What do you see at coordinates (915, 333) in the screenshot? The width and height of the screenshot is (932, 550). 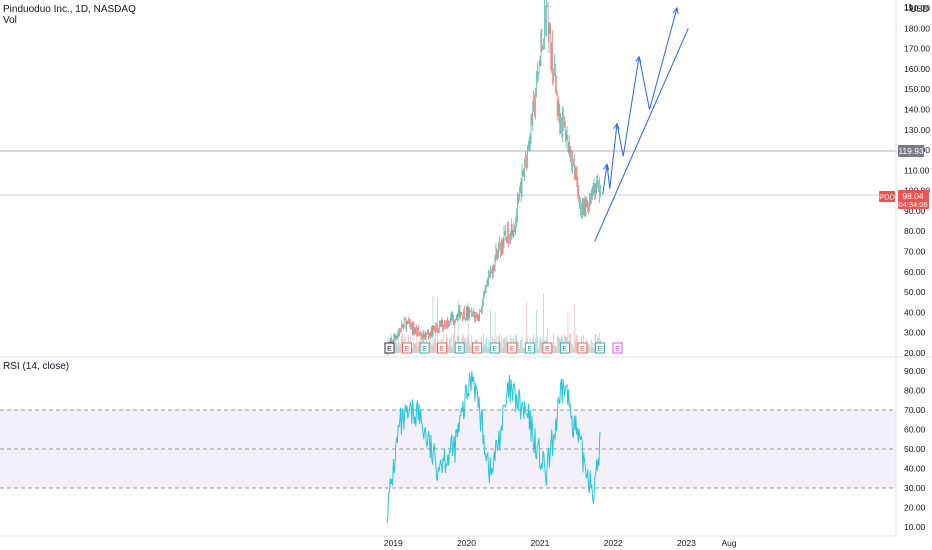 I see `price-tick-label: 30.00` at bounding box center [915, 333].